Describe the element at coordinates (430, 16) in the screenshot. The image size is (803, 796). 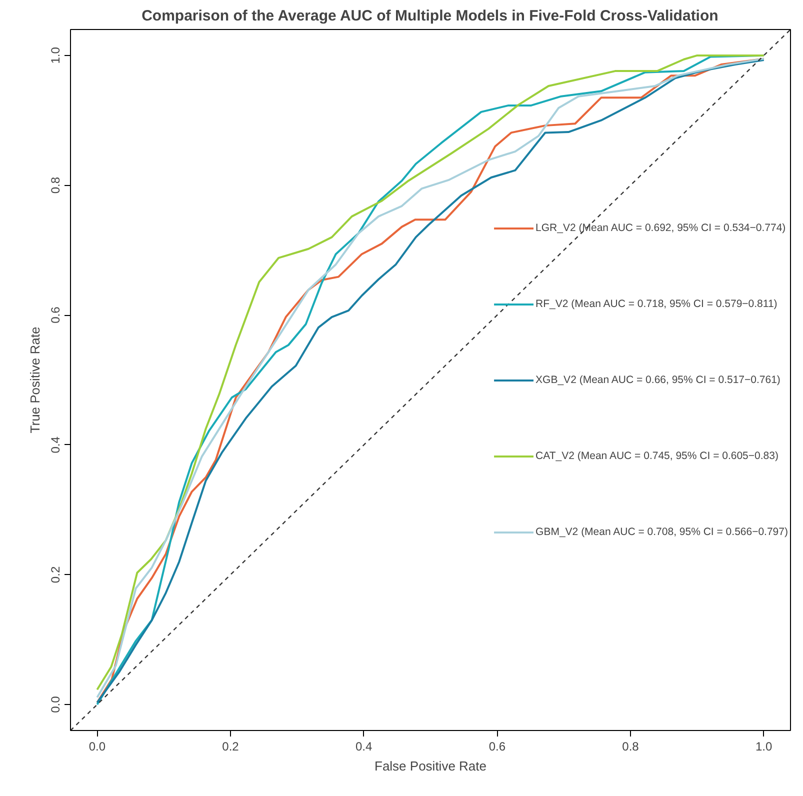
I see `chart-title: Comparison of the Average AUC of Multiple Models in Five-Fold Cross-Validation` at that location.